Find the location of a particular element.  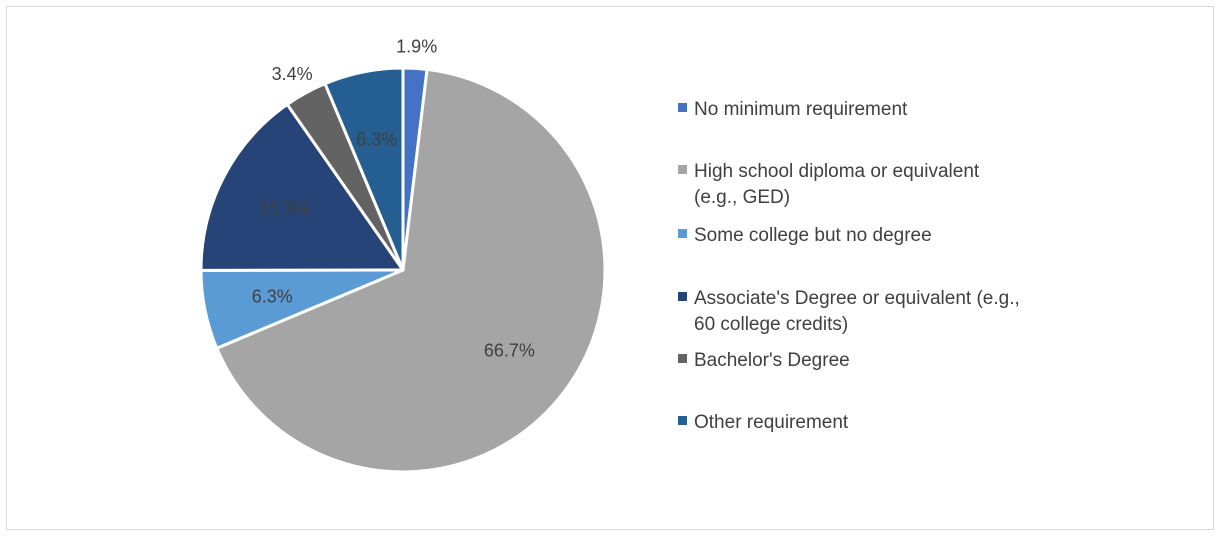

legend-item-bachelor-s-degree: Bachelor's Degree is located at coordinates (764, 360).